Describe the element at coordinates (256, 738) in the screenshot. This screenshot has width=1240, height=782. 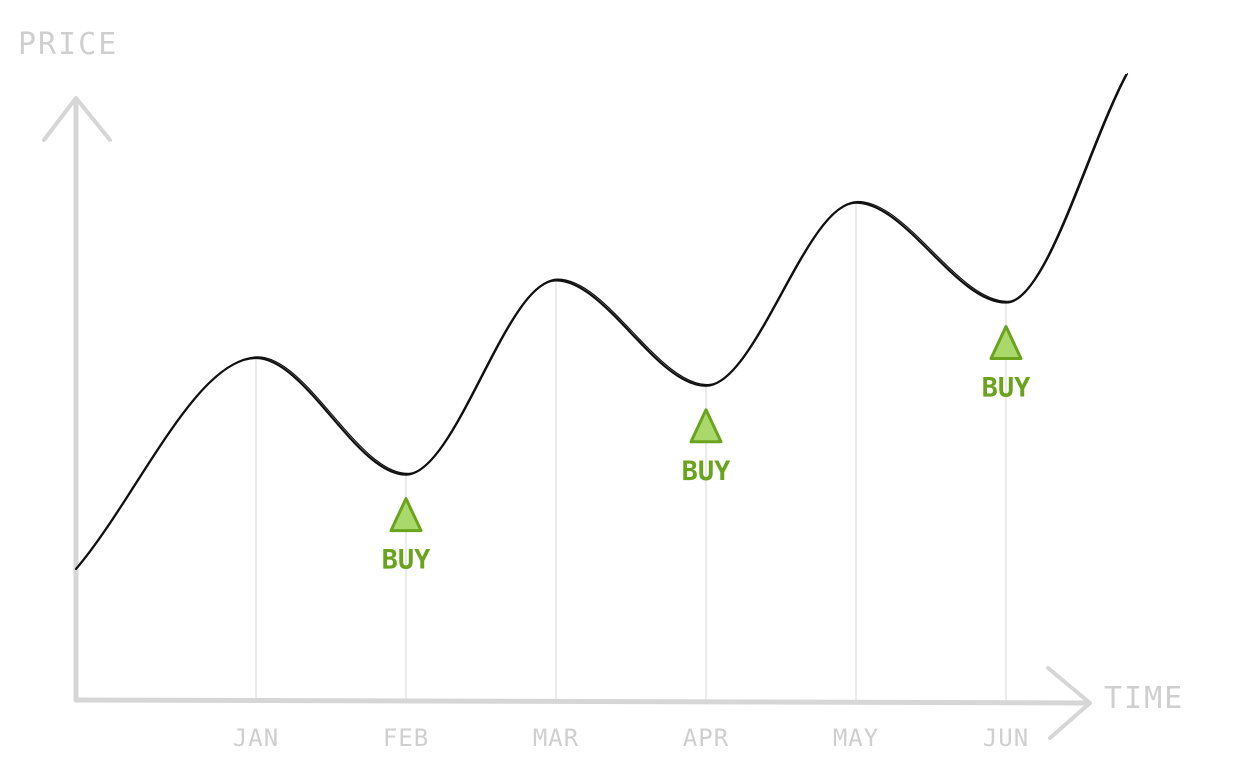
I see `x-tick-label-jan: JAN` at that location.